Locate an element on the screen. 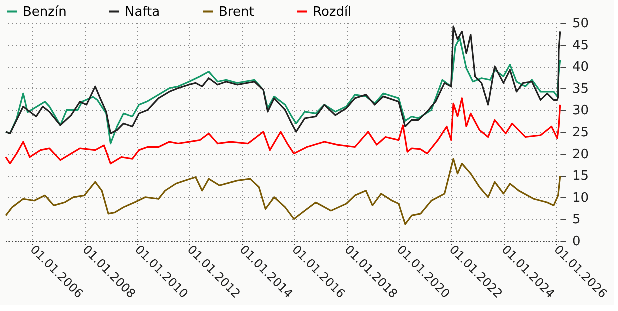 This screenshot has height=311, width=618. legend-label: Brent is located at coordinates (236, 12).